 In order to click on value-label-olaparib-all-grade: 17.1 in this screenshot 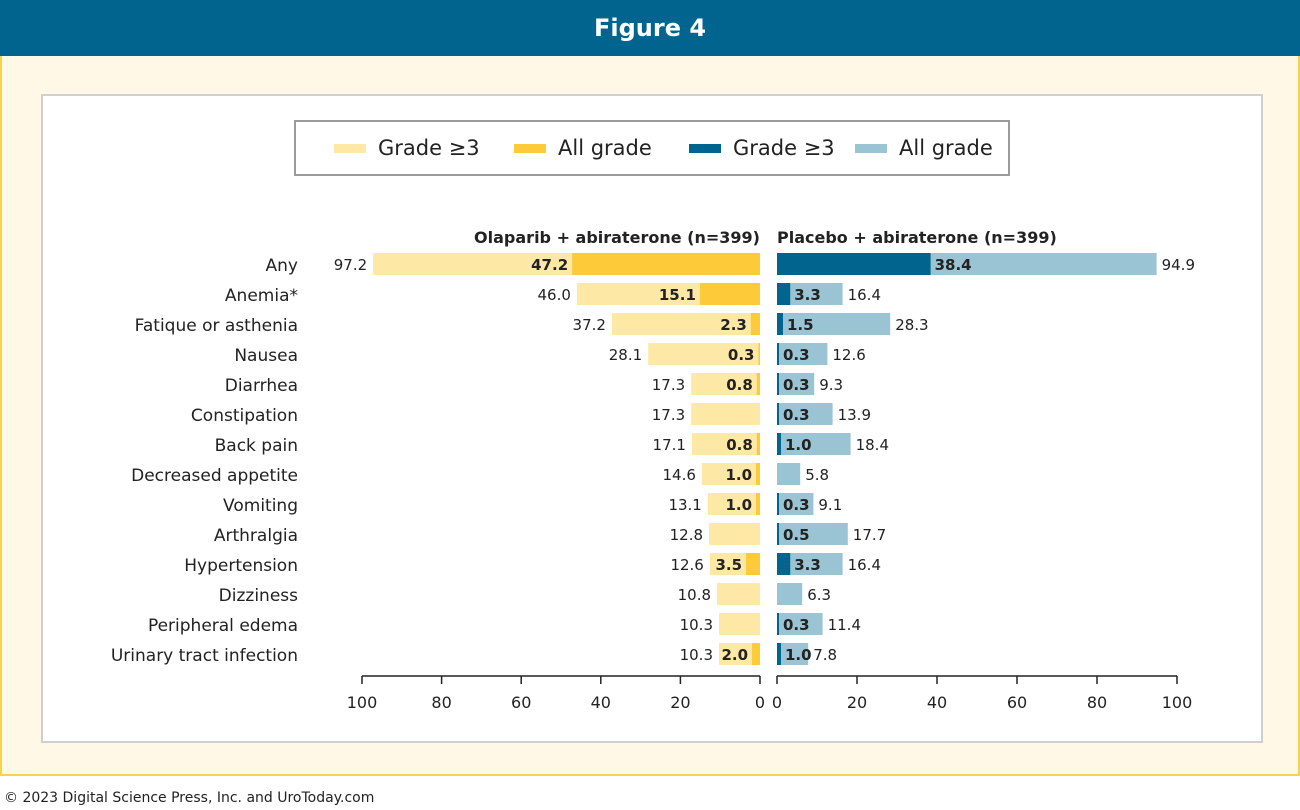, I will do `click(669, 445)`.